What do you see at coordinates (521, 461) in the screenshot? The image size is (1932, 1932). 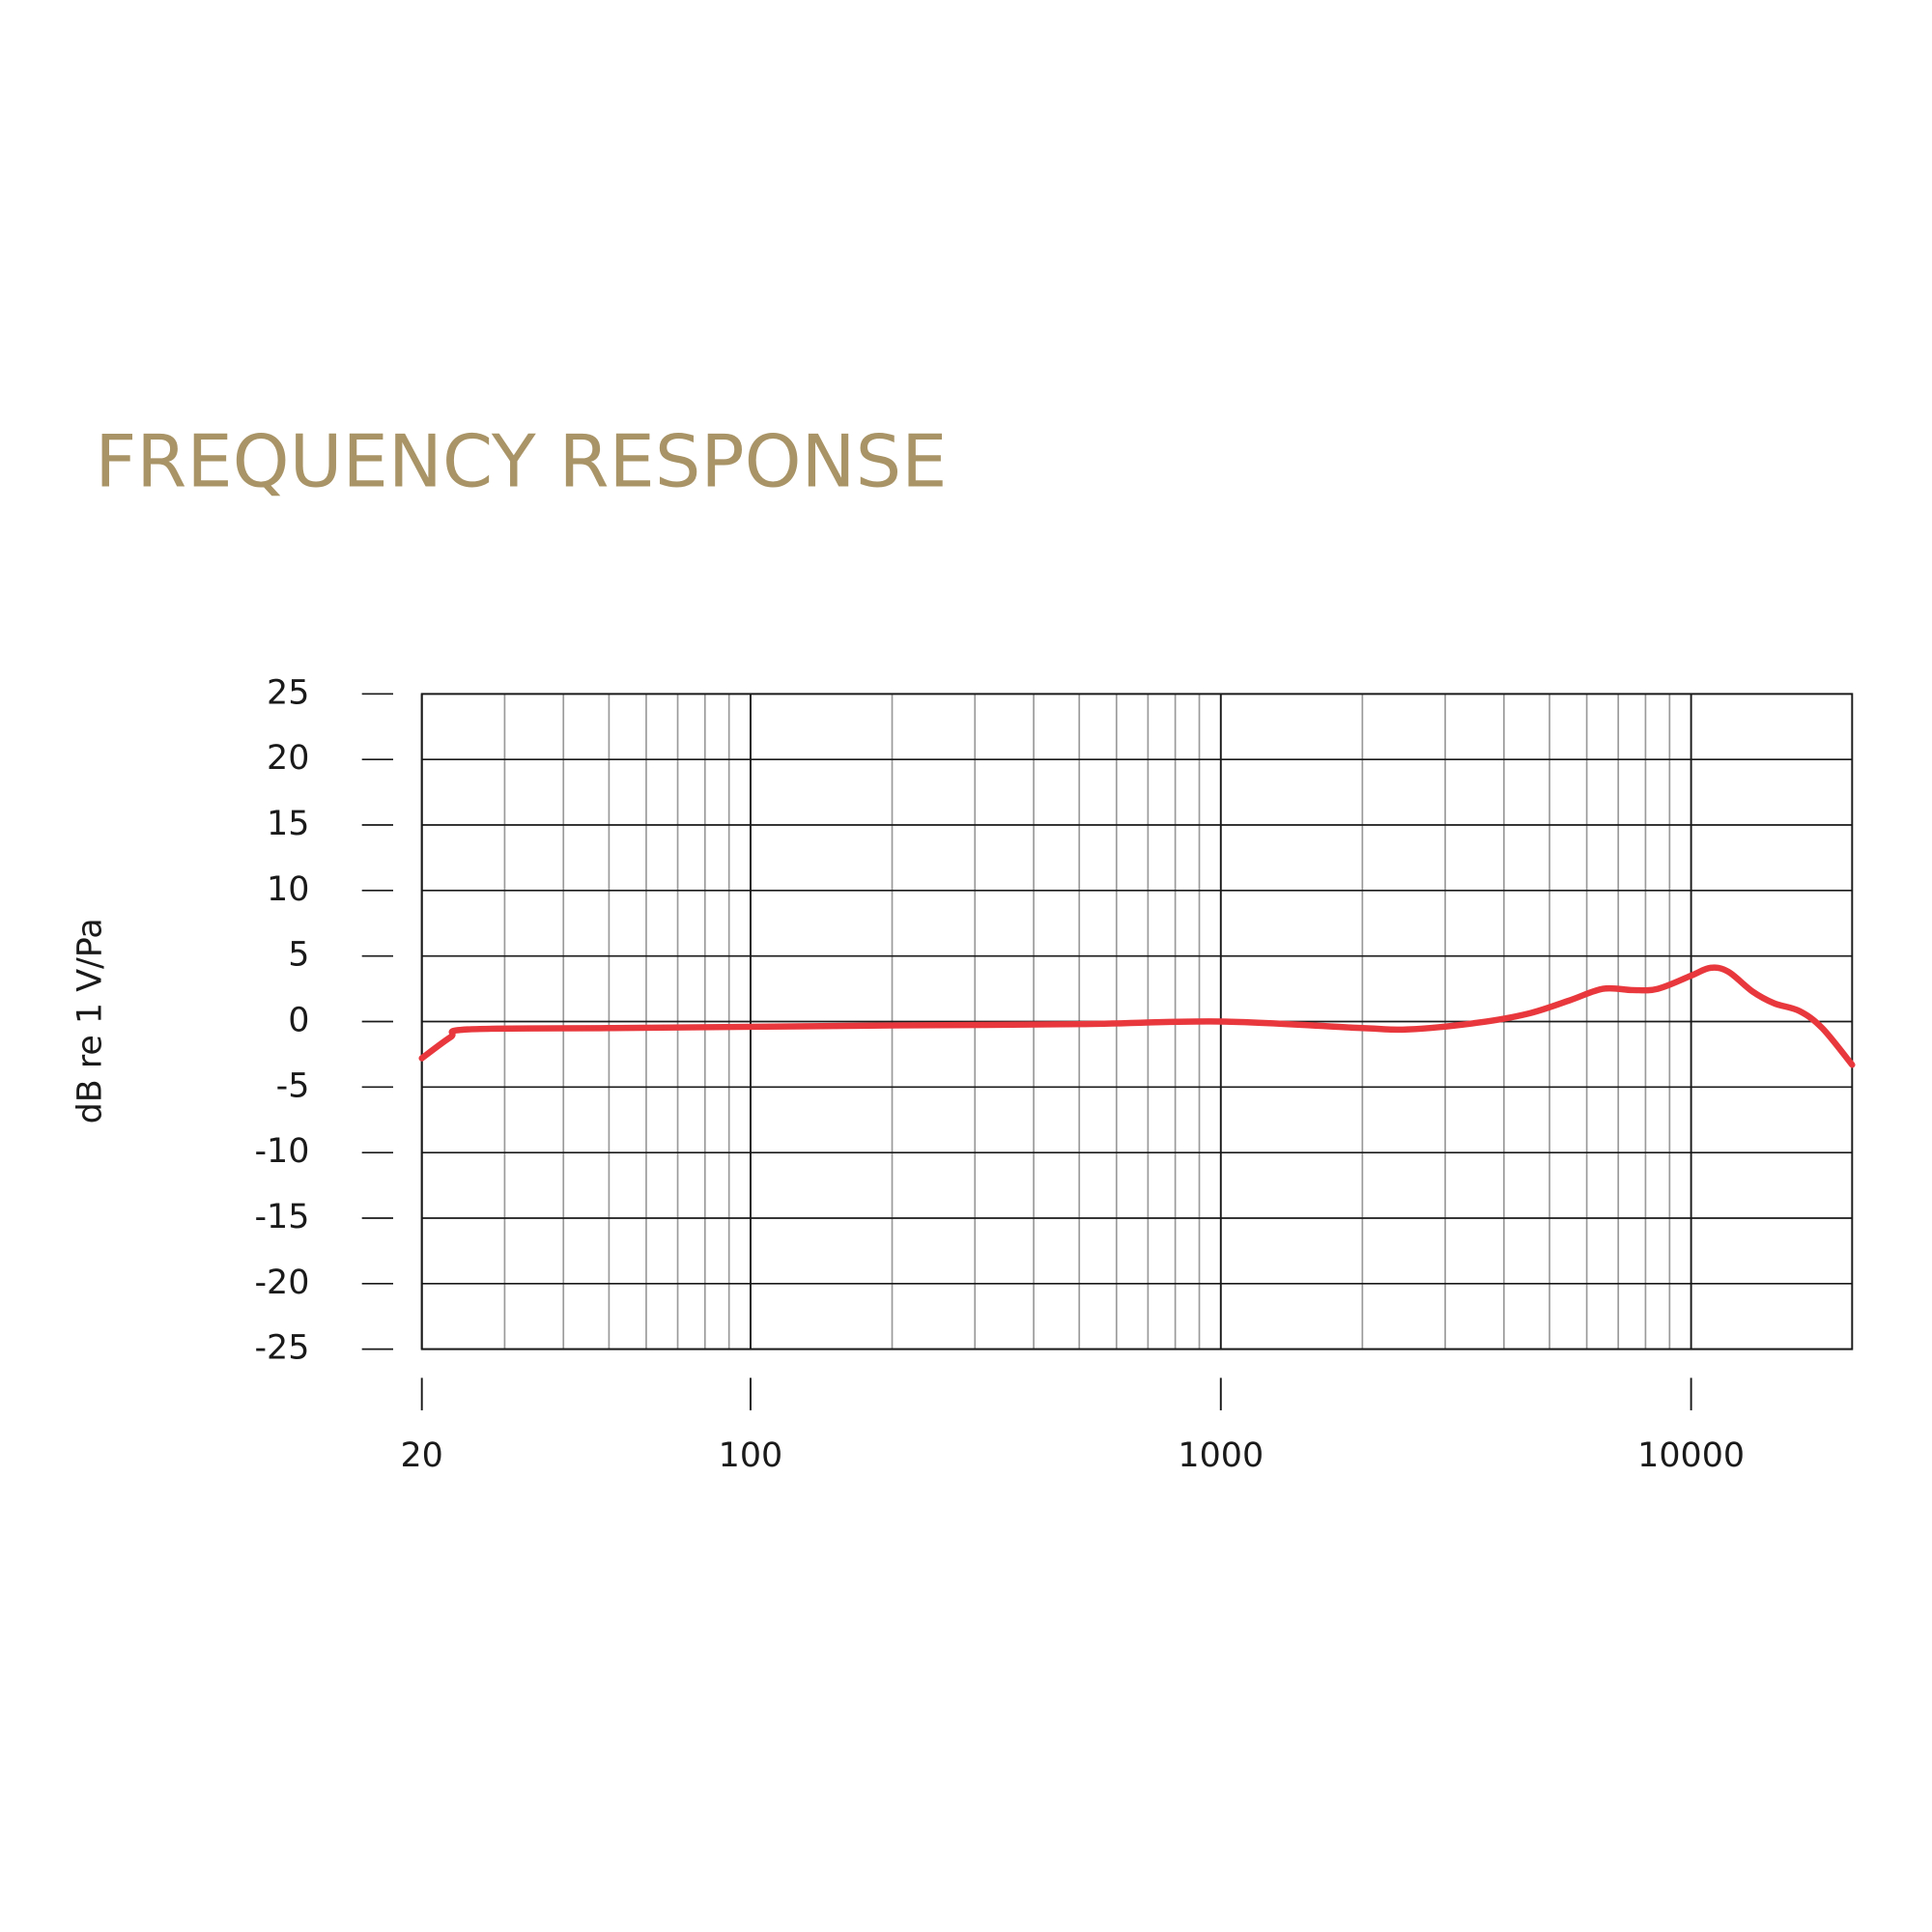 I see `chart-title: FREQUENCY RESPONSE` at bounding box center [521, 461].